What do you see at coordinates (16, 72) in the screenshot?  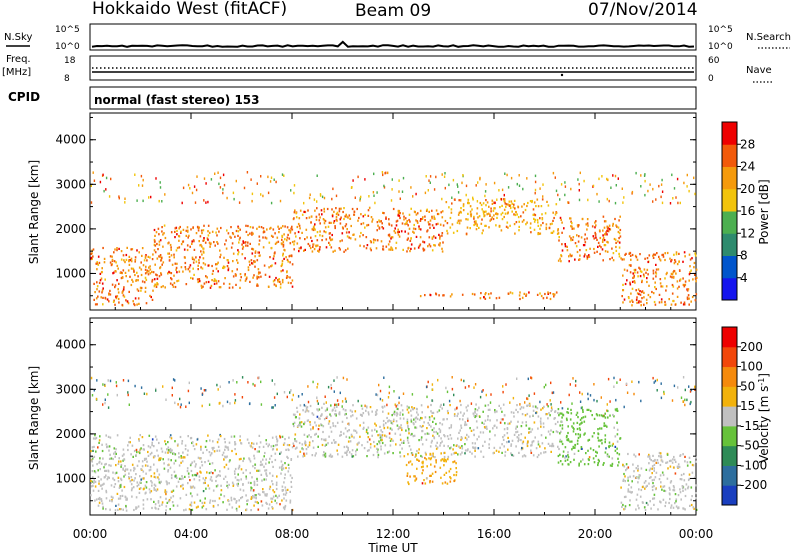 I see `freq-unit: [MHz]` at bounding box center [16, 72].